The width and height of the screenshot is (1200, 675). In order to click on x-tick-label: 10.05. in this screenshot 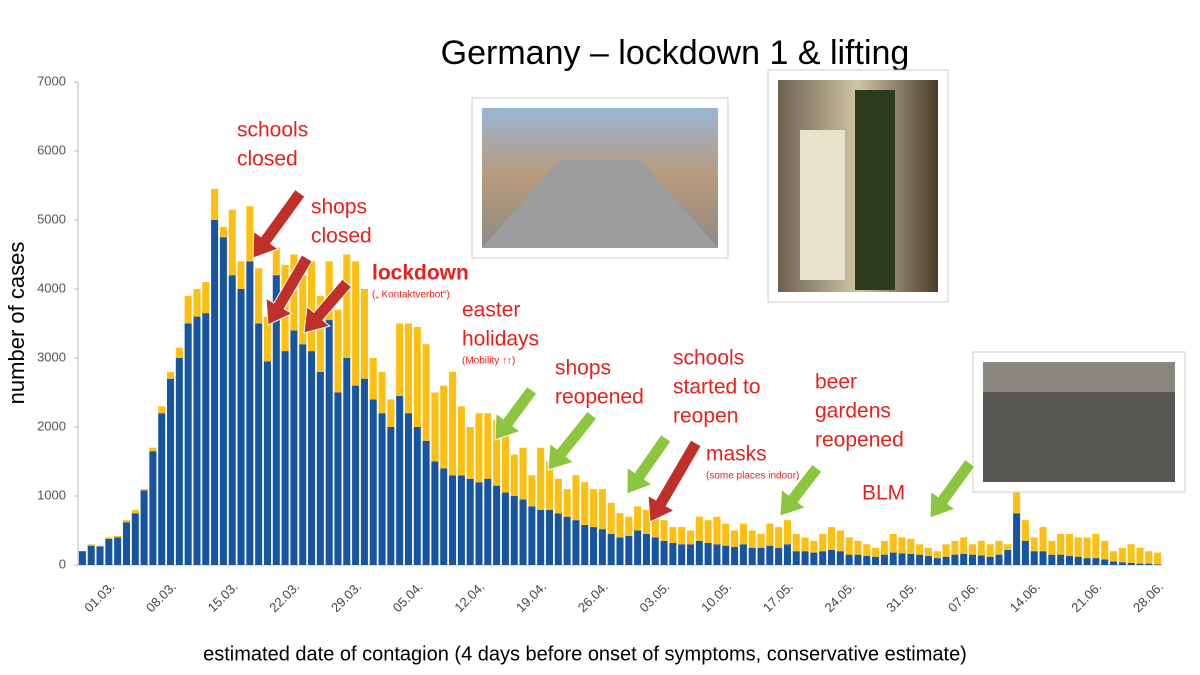, I will do `click(716, 597)`.